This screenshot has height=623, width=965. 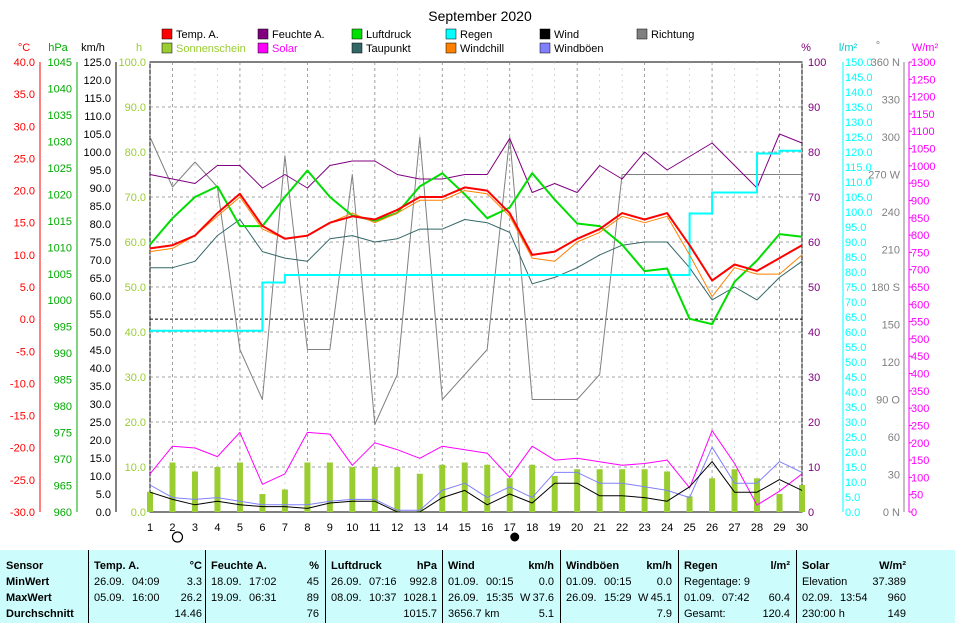 What do you see at coordinates (525, 598) in the screenshot?
I see `stats-wind-max-dir: W` at bounding box center [525, 598].